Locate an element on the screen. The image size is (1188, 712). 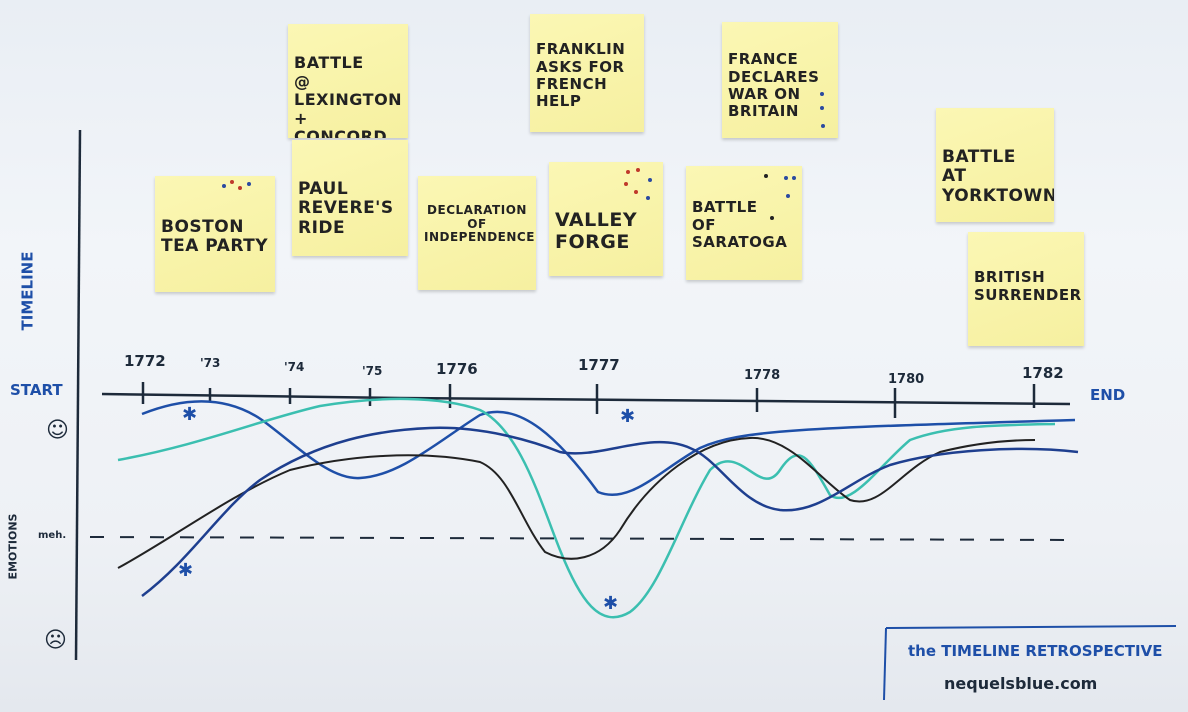
sticky-text: VALLEY FORGE is located at coordinates (596, 230).